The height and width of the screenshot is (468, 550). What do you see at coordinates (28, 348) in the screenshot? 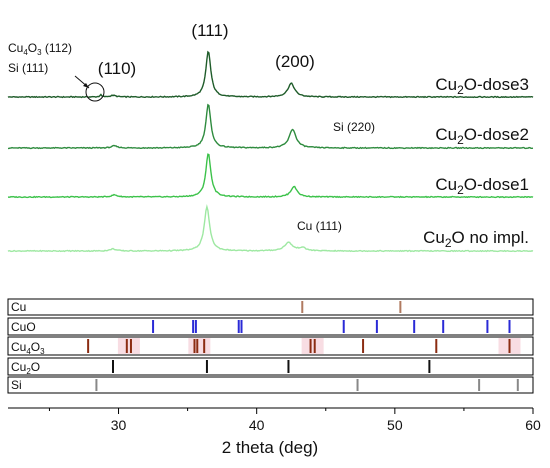
I see `reference-label: Cu4O3` at bounding box center [28, 348].